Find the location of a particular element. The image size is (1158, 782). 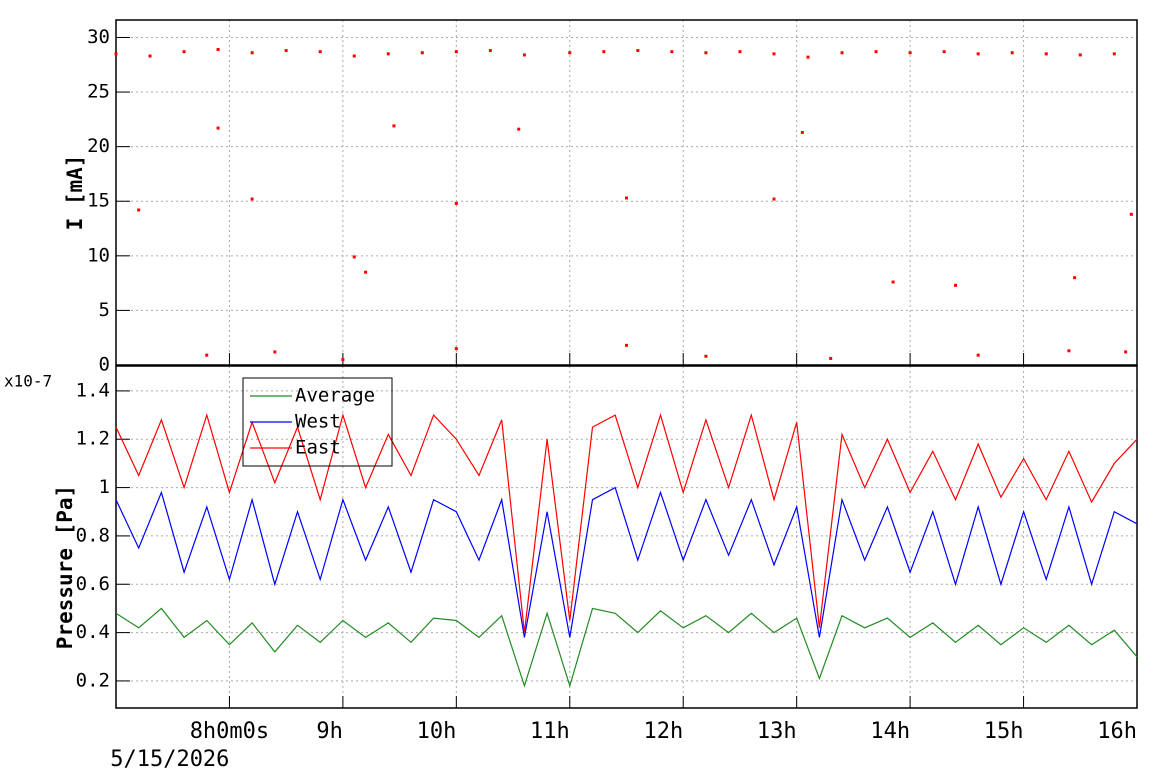

x-tick-label: 10h is located at coordinates (437, 731).